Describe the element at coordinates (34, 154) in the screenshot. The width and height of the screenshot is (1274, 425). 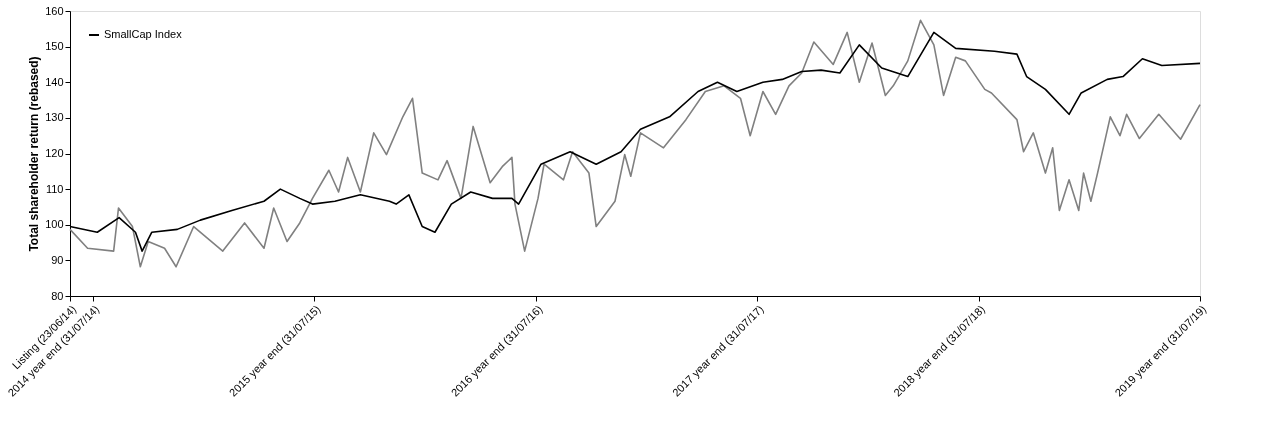
I see `y-axis-title: Total shareholder return (rebased)` at that location.